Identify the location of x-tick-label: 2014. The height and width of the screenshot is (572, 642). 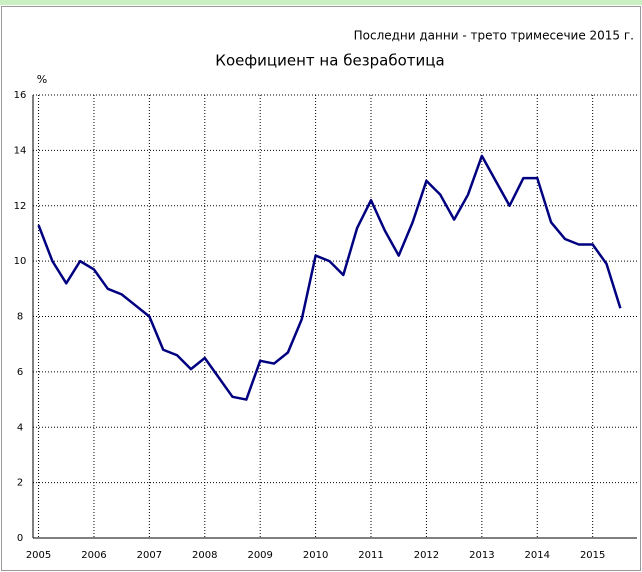
(537, 555).